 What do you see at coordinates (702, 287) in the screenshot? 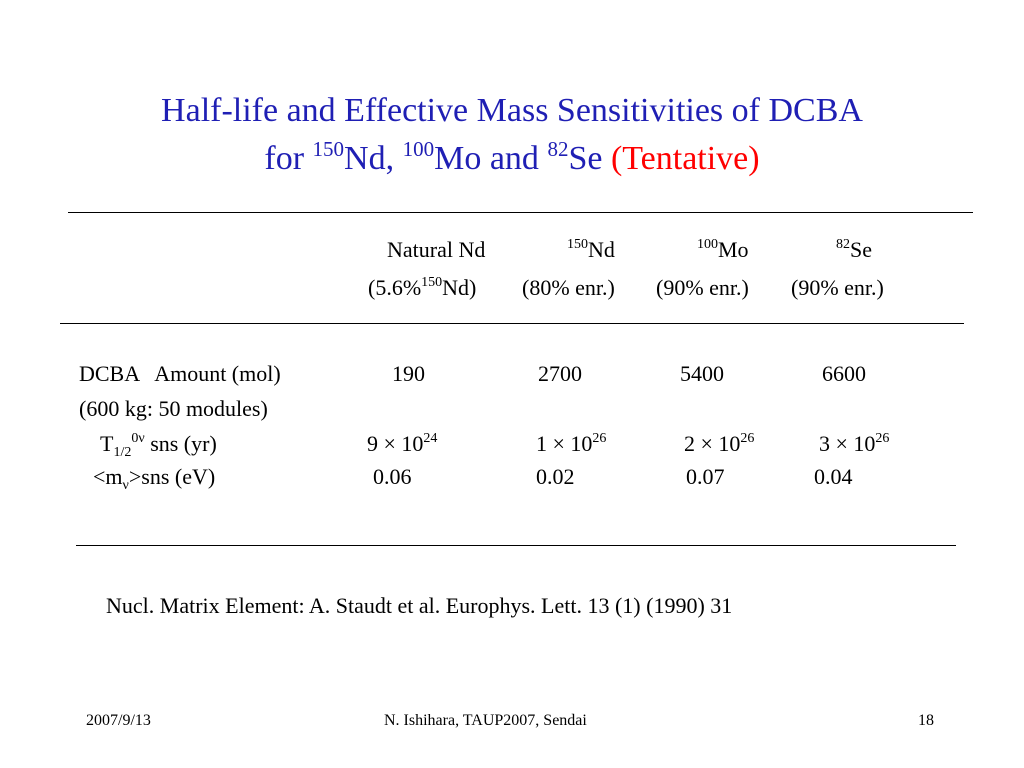
I see `subheader-mo100-enr: (90% enr.)` at bounding box center [702, 287].